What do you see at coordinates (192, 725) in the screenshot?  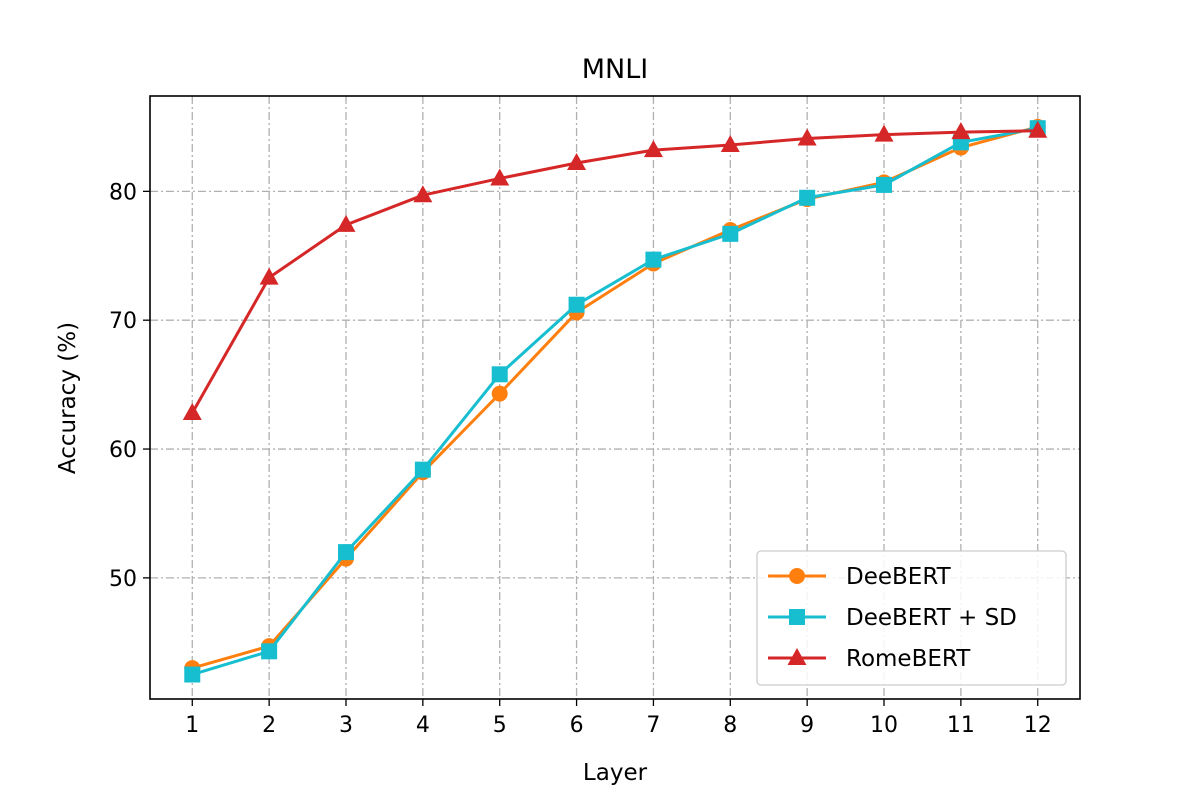 I see `x-tick-label: 1` at bounding box center [192, 725].